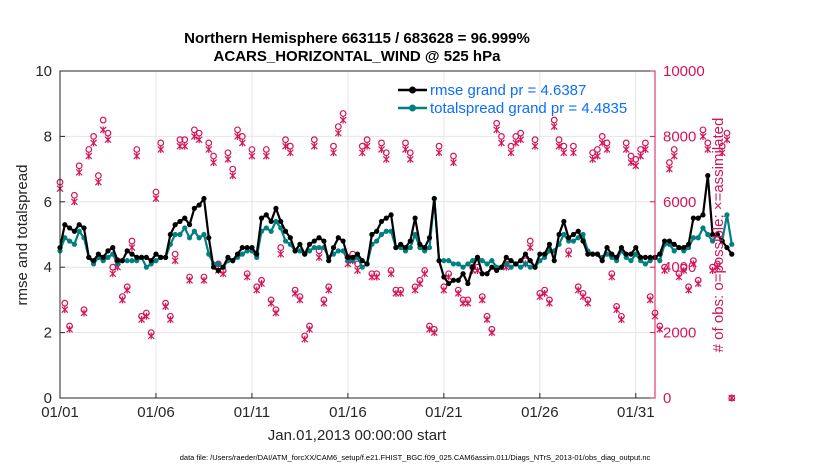  Describe the element at coordinates (528, 108) in the screenshot. I see `legend-spread-label: totalspread grand pr = 4.4835` at that location.